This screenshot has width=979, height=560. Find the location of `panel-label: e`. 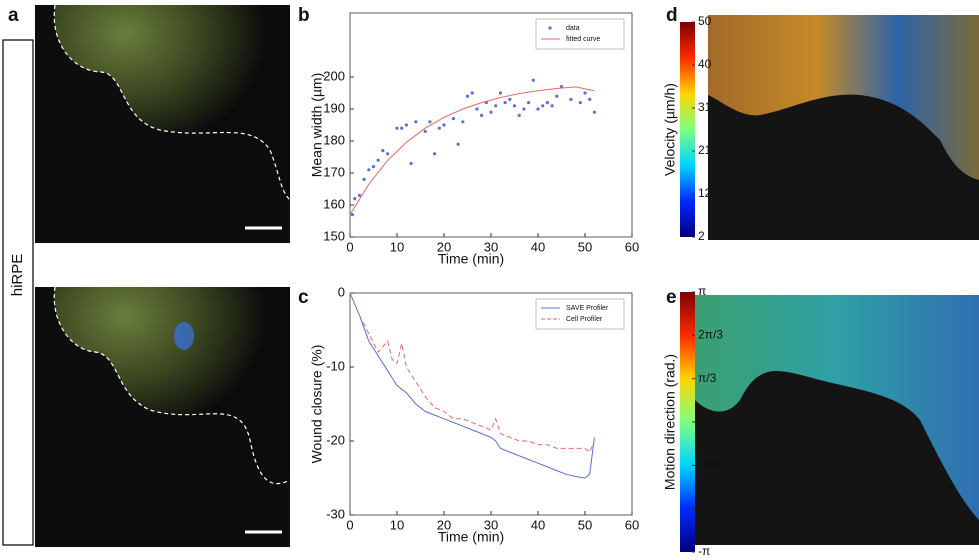

panel-label: e is located at coordinates (671, 297).